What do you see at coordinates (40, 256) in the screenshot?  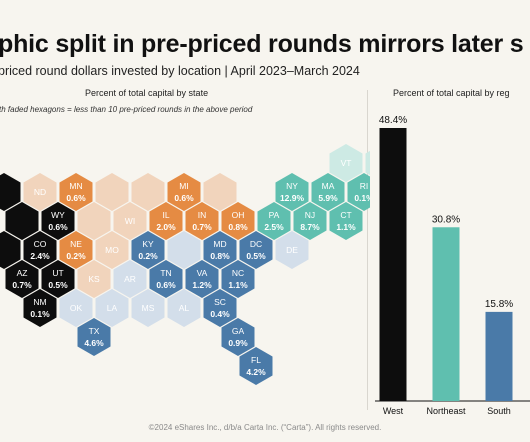 I see `state-value: 2.4%` at bounding box center [40, 256].